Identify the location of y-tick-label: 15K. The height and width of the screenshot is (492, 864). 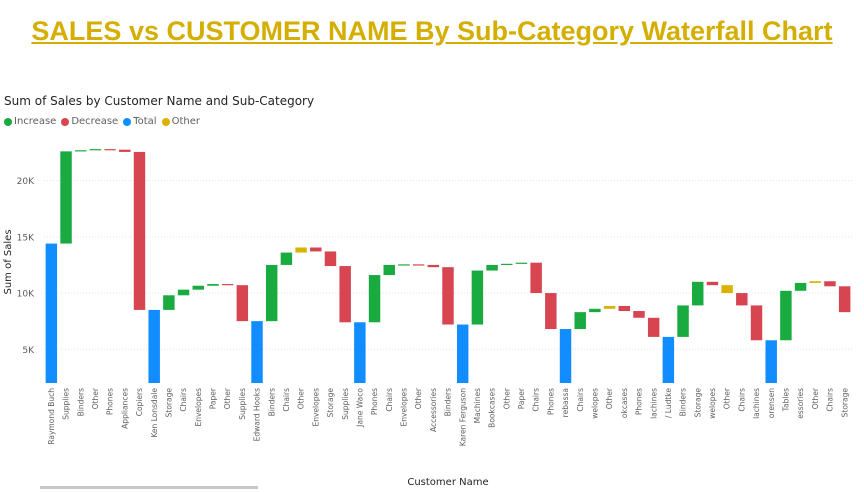
(26, 238).